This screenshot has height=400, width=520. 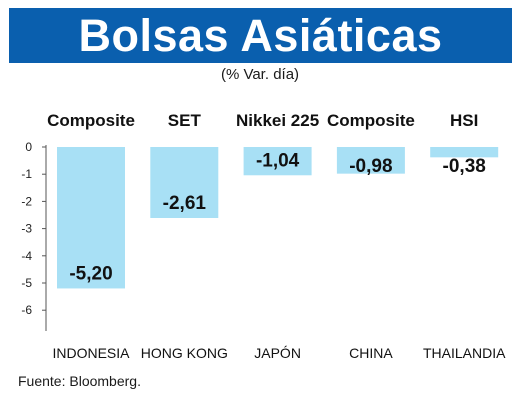 I want to click on category-label: CHINA, so click(x=371, y=353).